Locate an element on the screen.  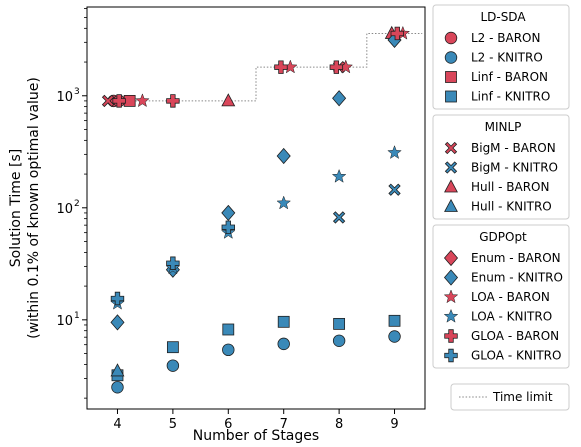
point-hull-knitro is located at coordinates (117, 370).